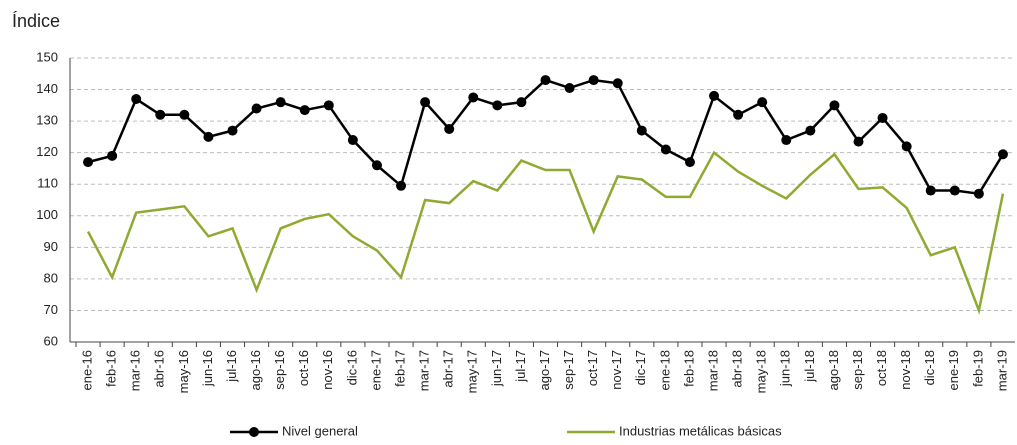 The image size is (1017, 445). I want to click on x-tick-label: ago-16, so click(255, 370).